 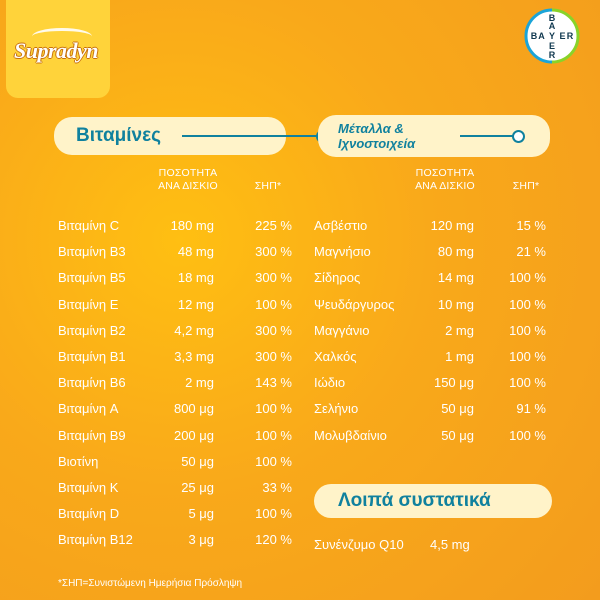 I want to click on table-row: Ασβέστιο 120 mg 15 %, so click(x=434, y=228).